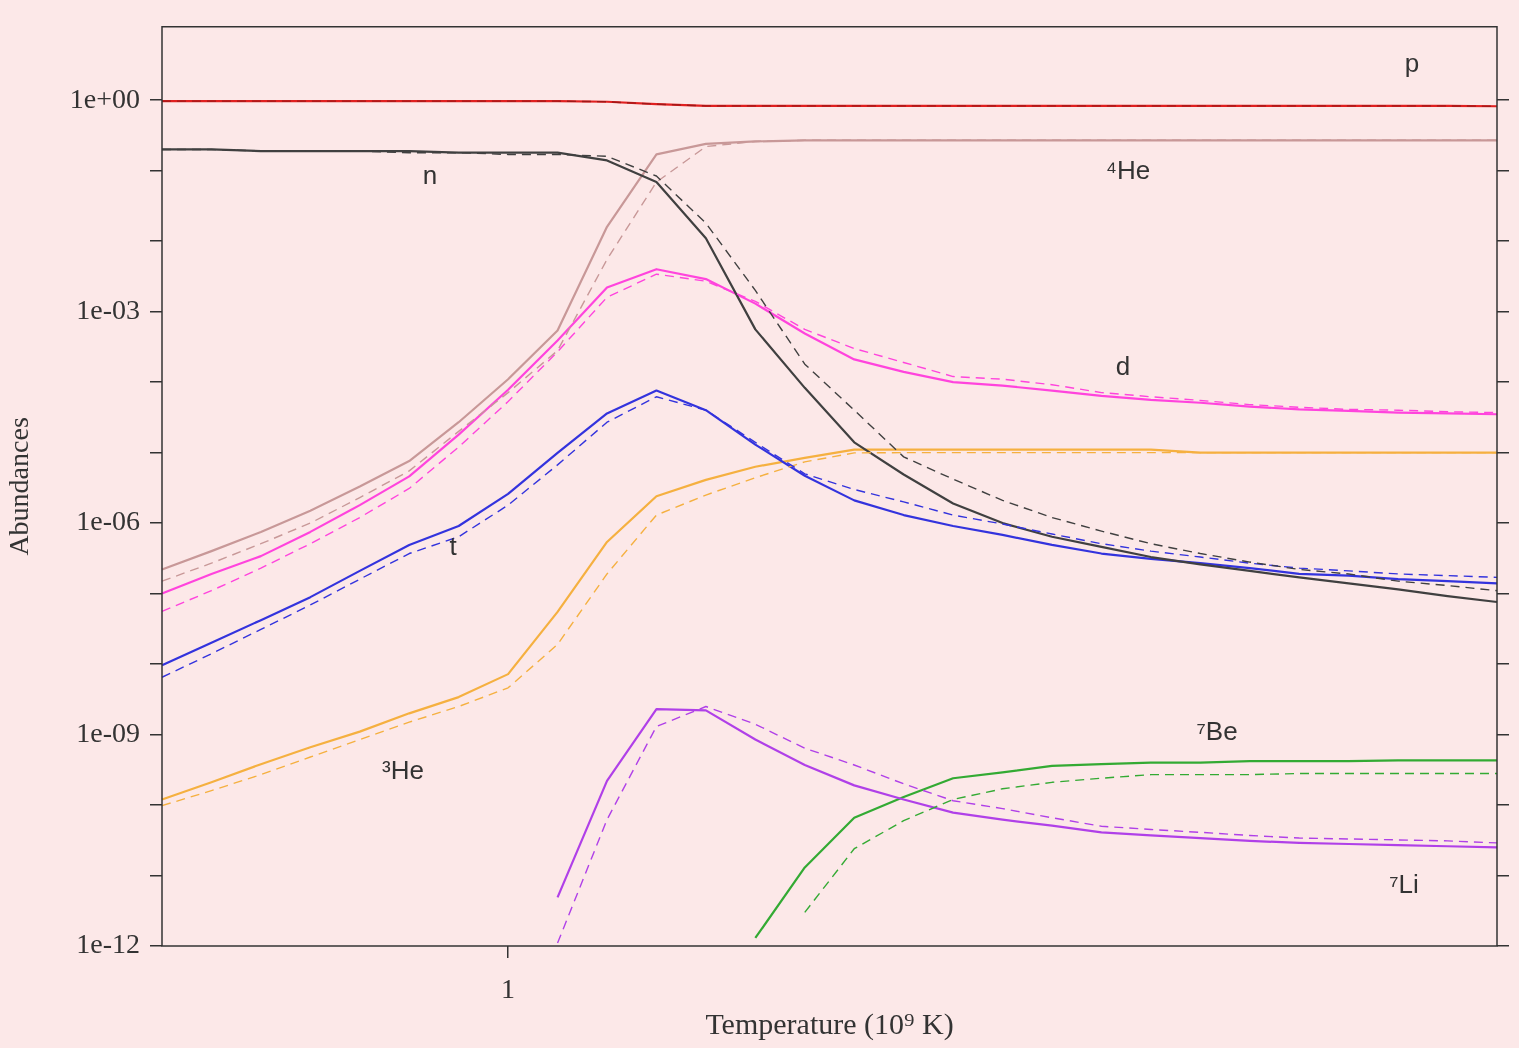 Image resolution: width=1519 pixels, height=1048 pixels. Describe the element at coordinates (1412, 63) in the screenshot. I see `annotation: p` at that location.